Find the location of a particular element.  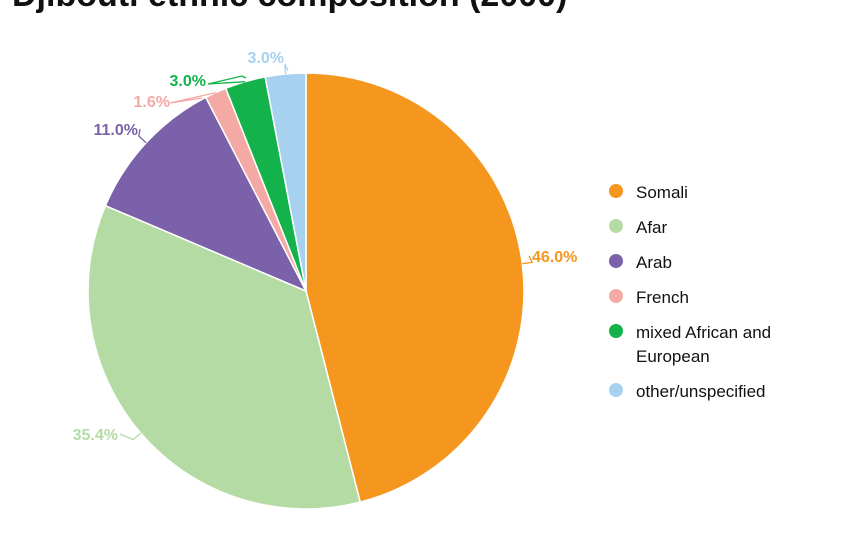

legend-label: Afar is located at coordinates (652, 227).